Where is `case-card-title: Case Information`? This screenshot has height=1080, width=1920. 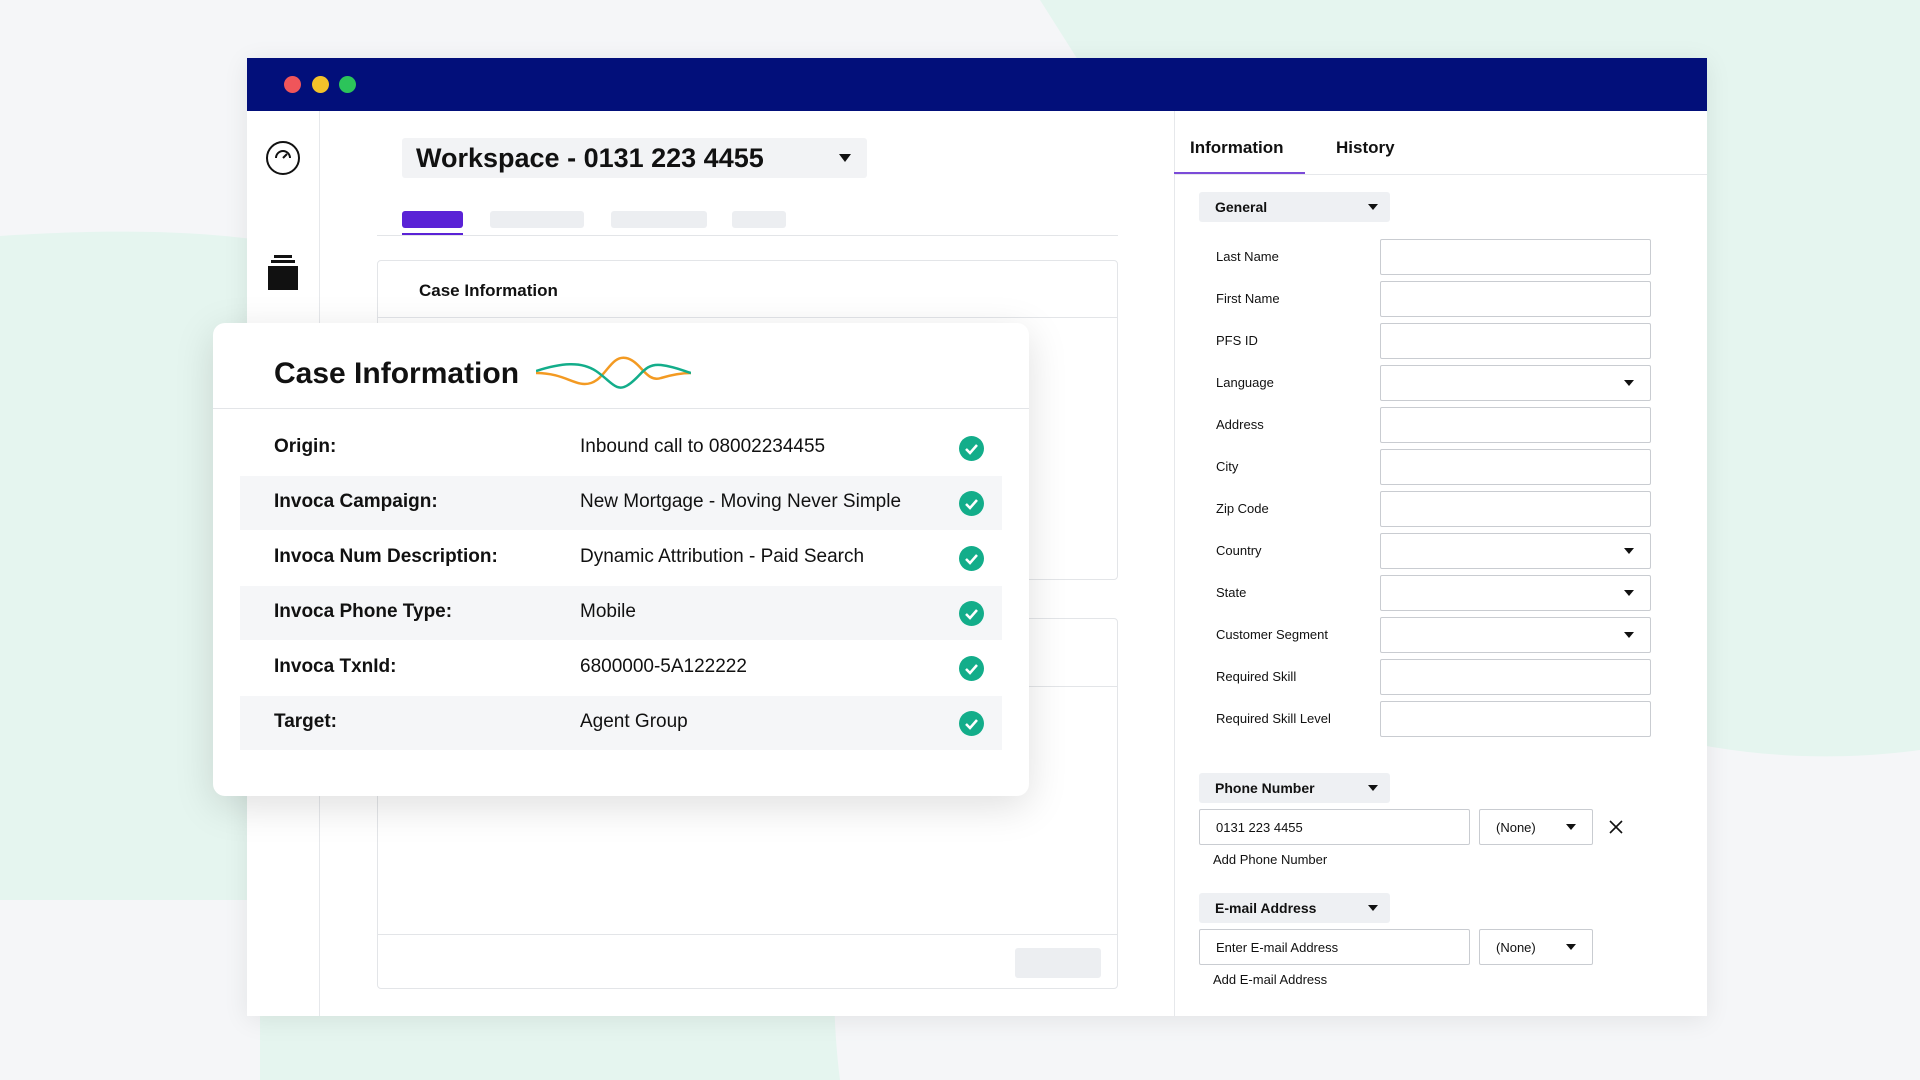
case-card-title: Case Information is located at coordinates (397, 373).